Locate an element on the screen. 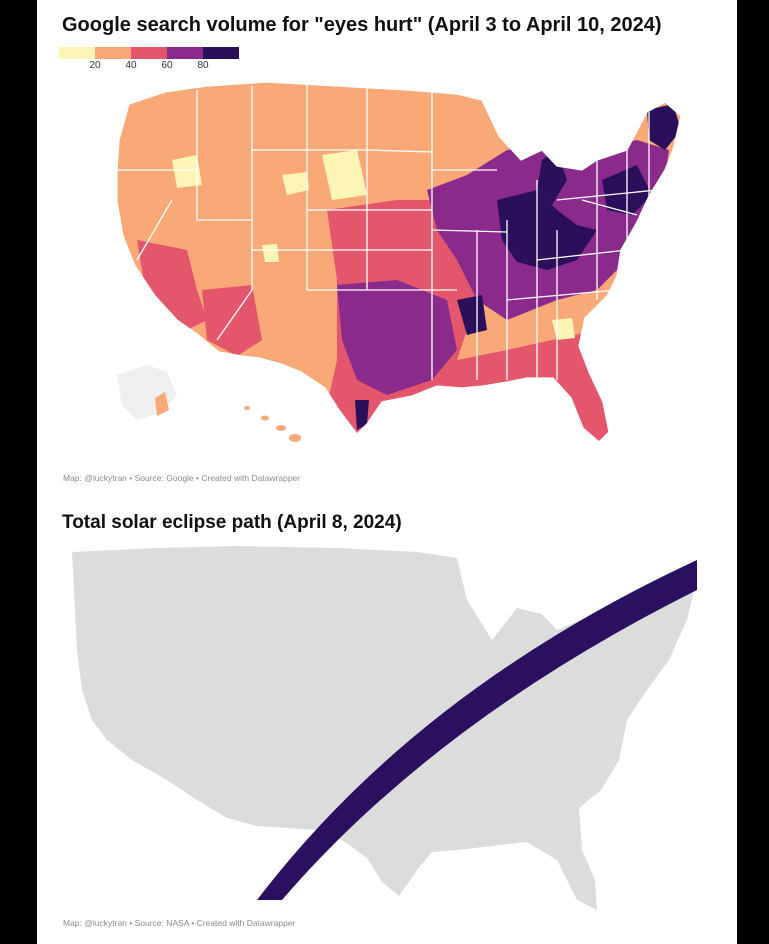  color-legend: 20 40 60 80 is located at coordinates (149, 62).